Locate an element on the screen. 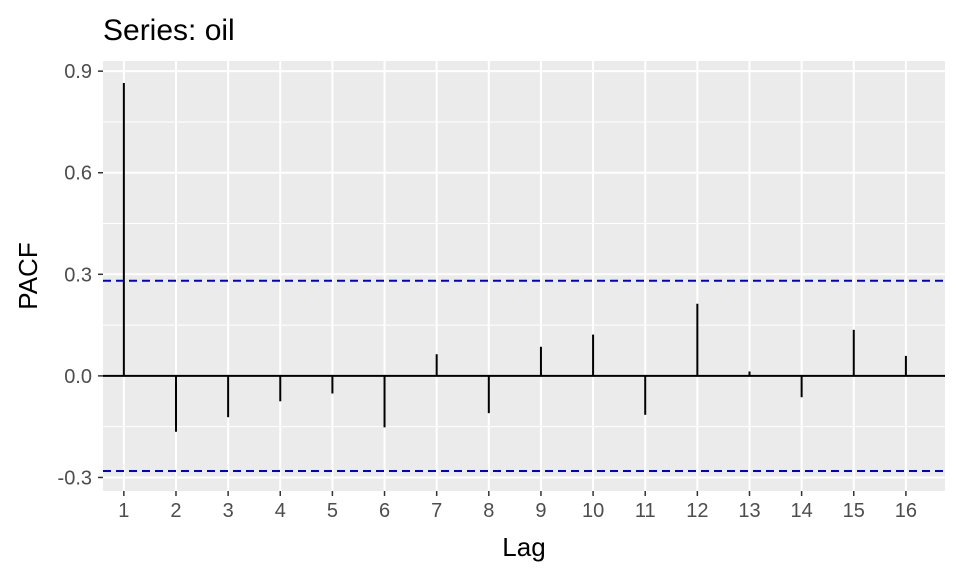  x-tick-label: 5 is located at coordinates (332, 511).